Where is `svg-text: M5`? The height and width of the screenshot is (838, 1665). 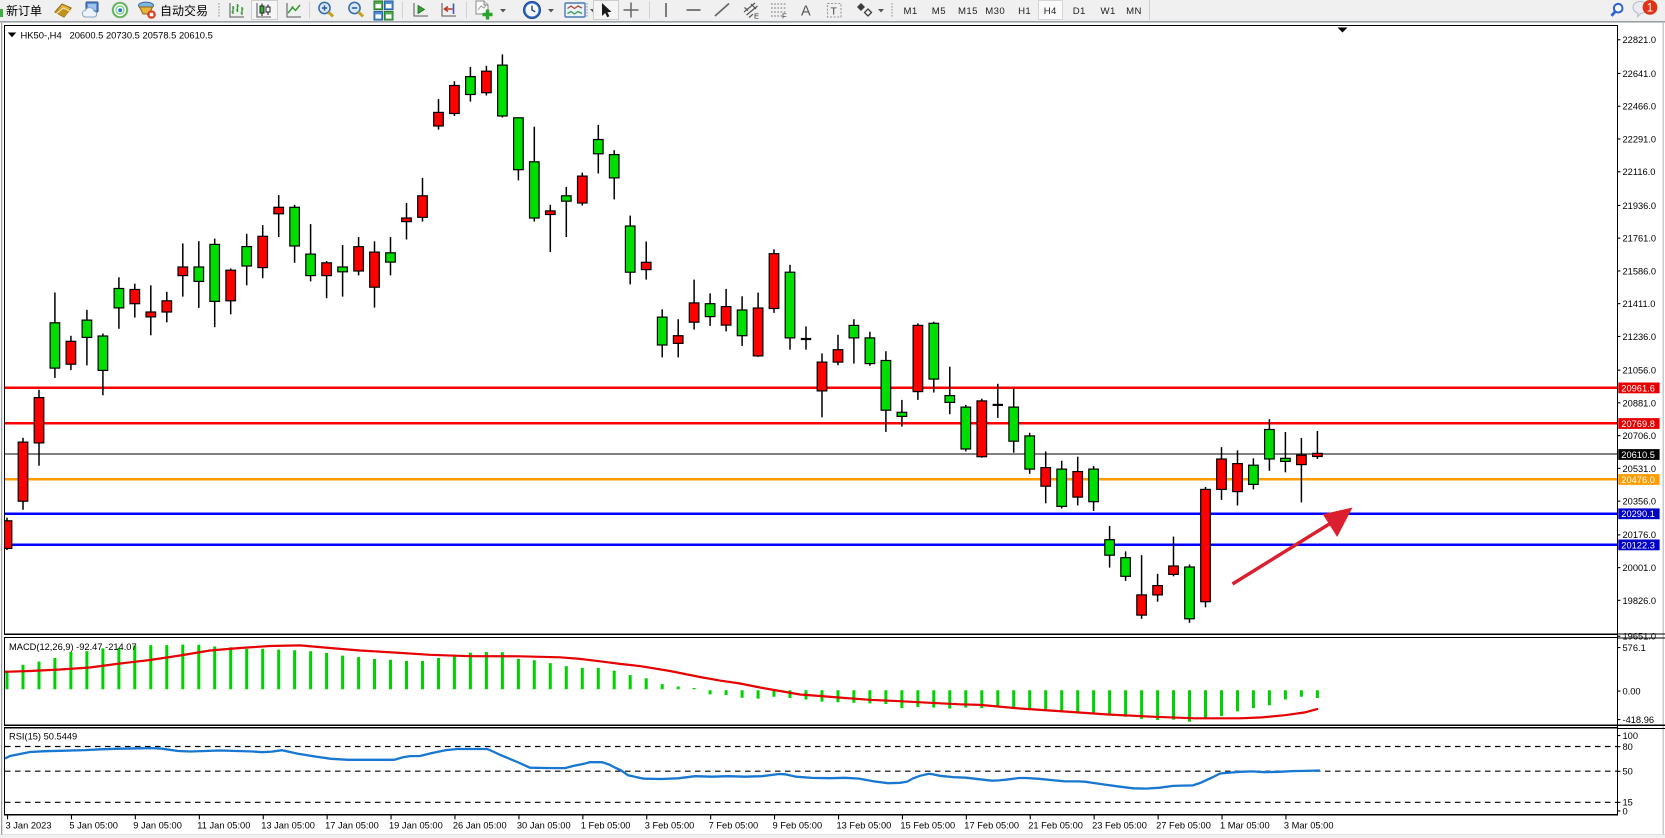
svg-text: M5 is located at coordinates (939, 11).